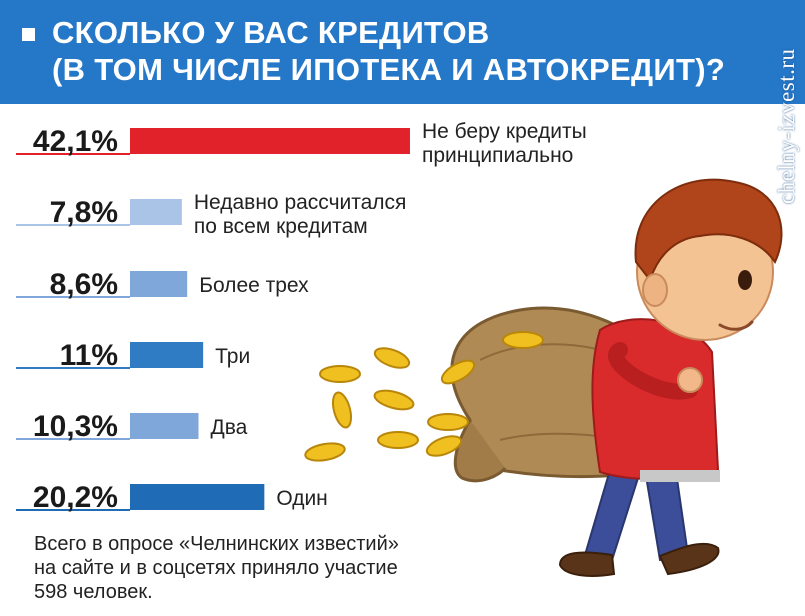 The height and width of the screenshot is (616, 805). What do you see at coordinates (75, 141) in the screenshot?
I see `value-label-0: 42,1%` at bounding box center [75, 141].